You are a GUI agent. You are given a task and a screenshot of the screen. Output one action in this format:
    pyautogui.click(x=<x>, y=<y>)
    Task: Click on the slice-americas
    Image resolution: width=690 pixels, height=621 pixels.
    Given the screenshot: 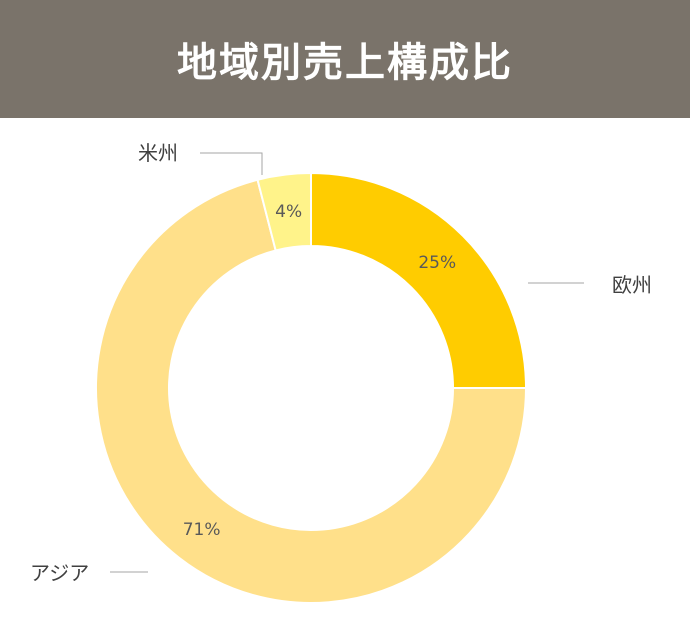 What is the action you would take?
    pyautogui.click(x=284, y=211)
    